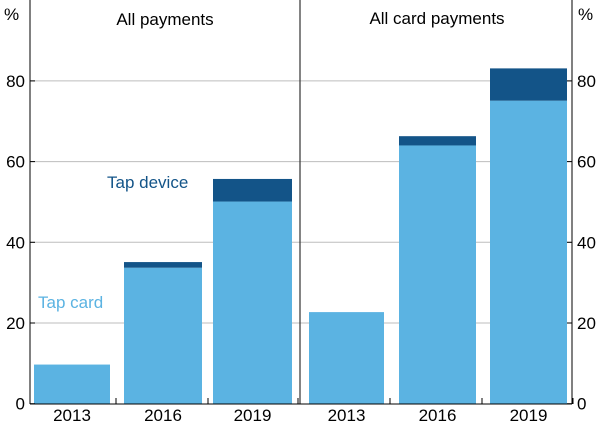 This screenshot has height=430, width=600. What do you see at coordinates (586, 323) in the screenshot?
I see `y-tick-label-right: 20` at bounding box center [586, 323].